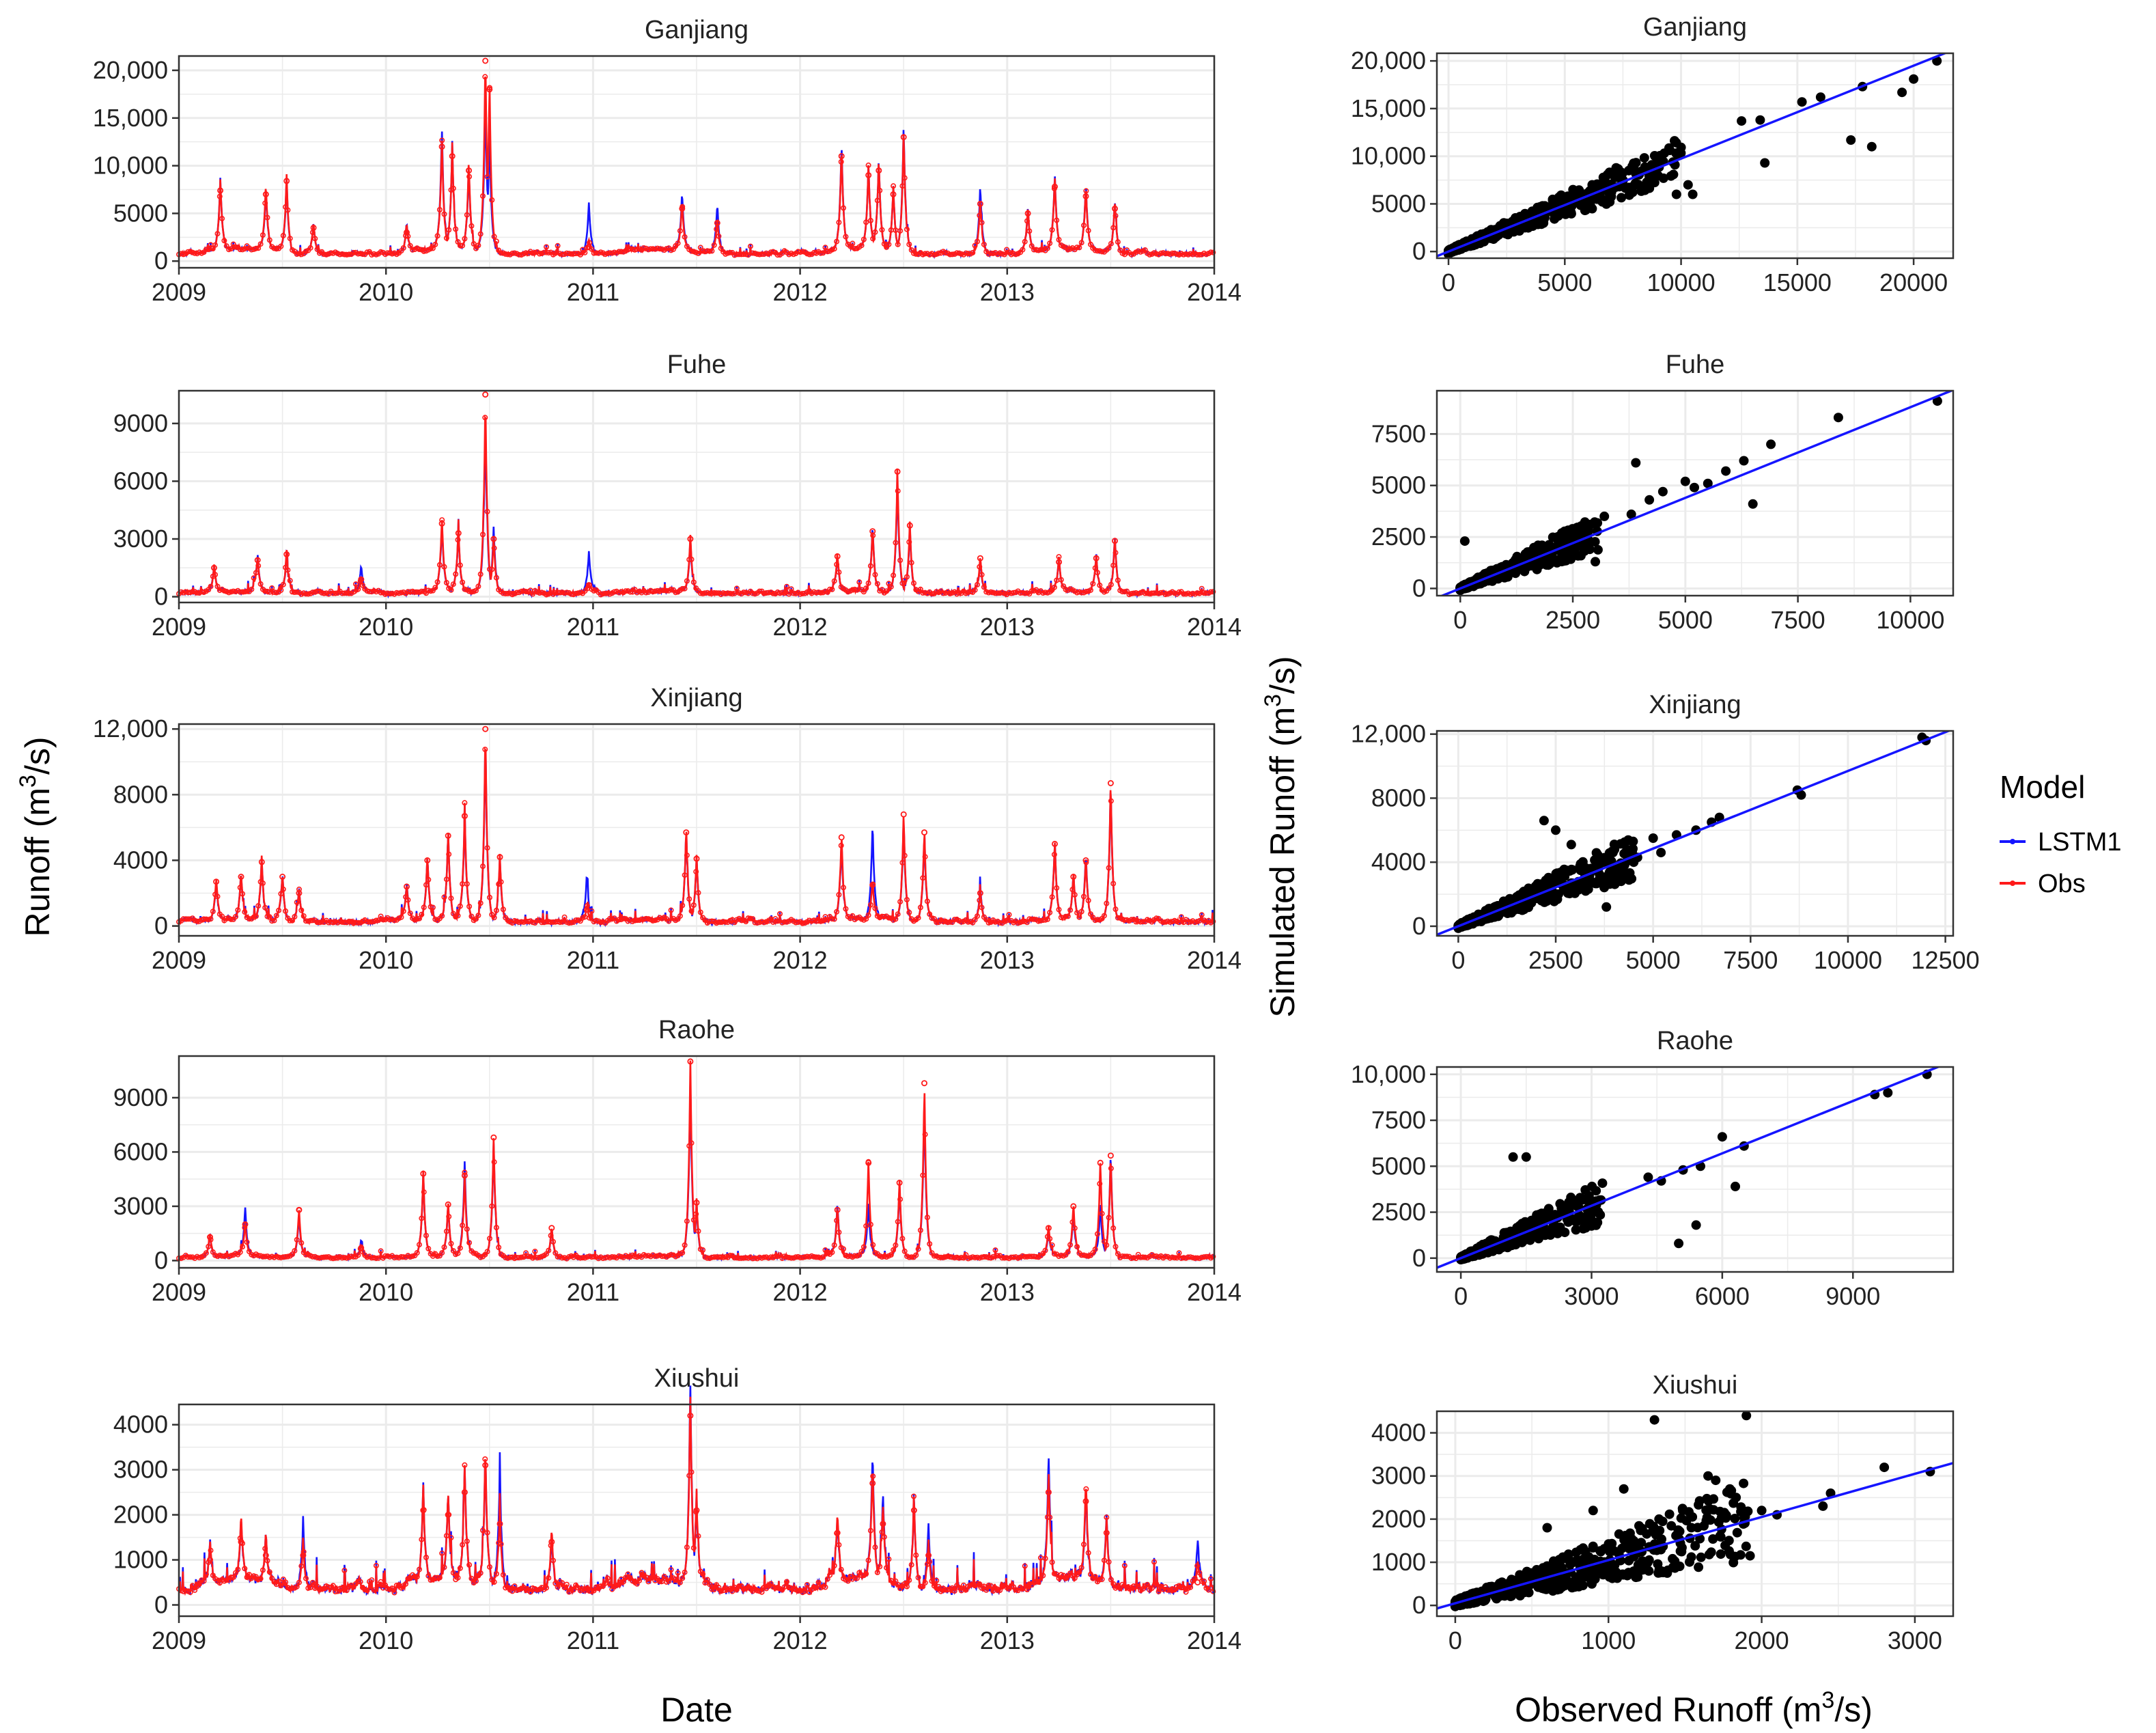  I want to click on scatter-fuhe-tick-label-y: 2500, so click(1398, 537).